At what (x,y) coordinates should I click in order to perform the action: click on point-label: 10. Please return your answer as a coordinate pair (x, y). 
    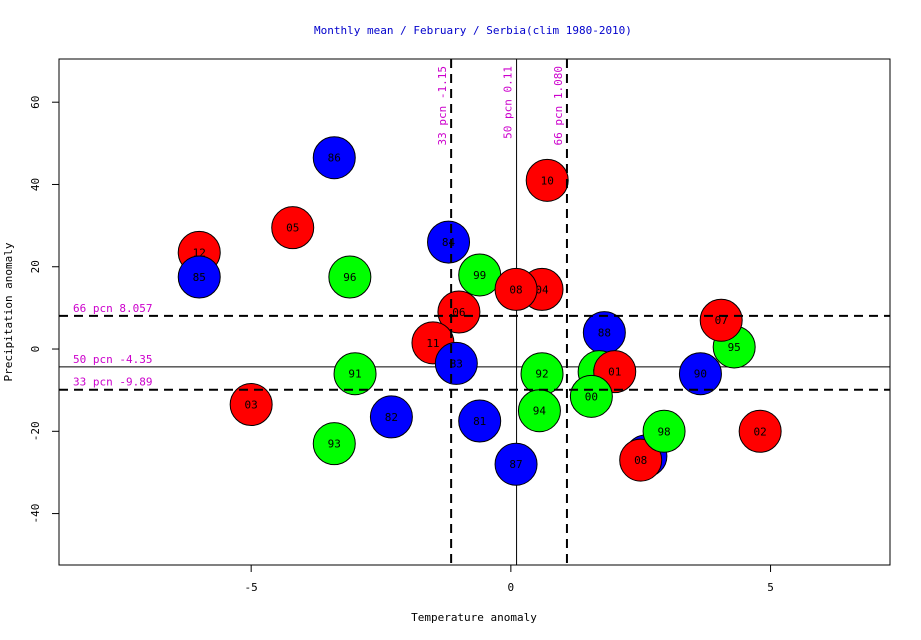
    Looking at the image, I should click on (547, 180).